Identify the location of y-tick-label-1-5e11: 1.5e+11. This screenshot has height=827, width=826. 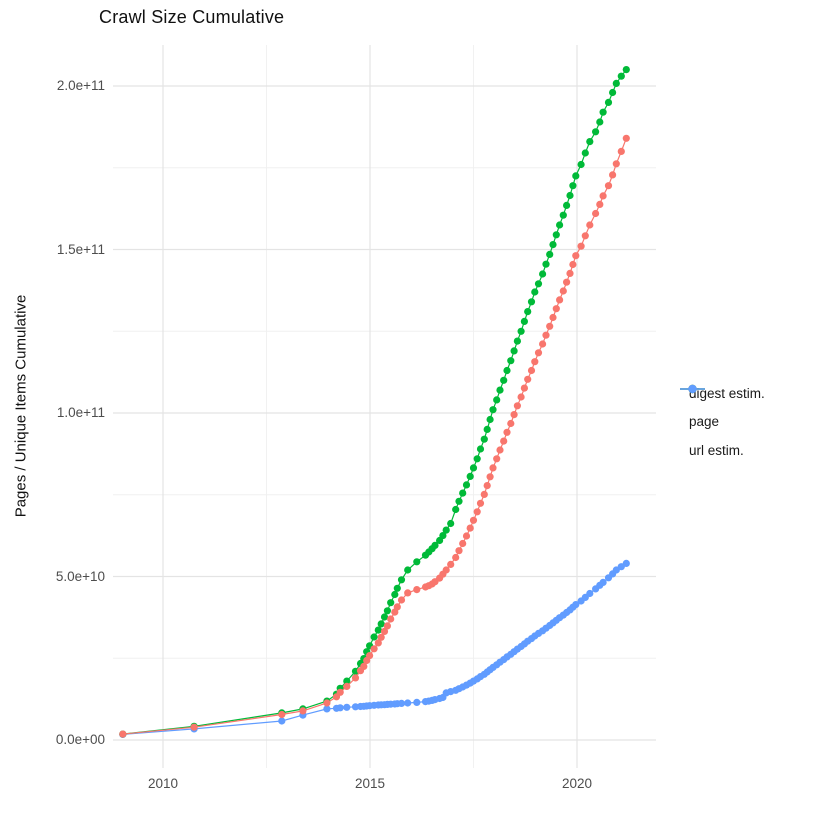
(80, 249).